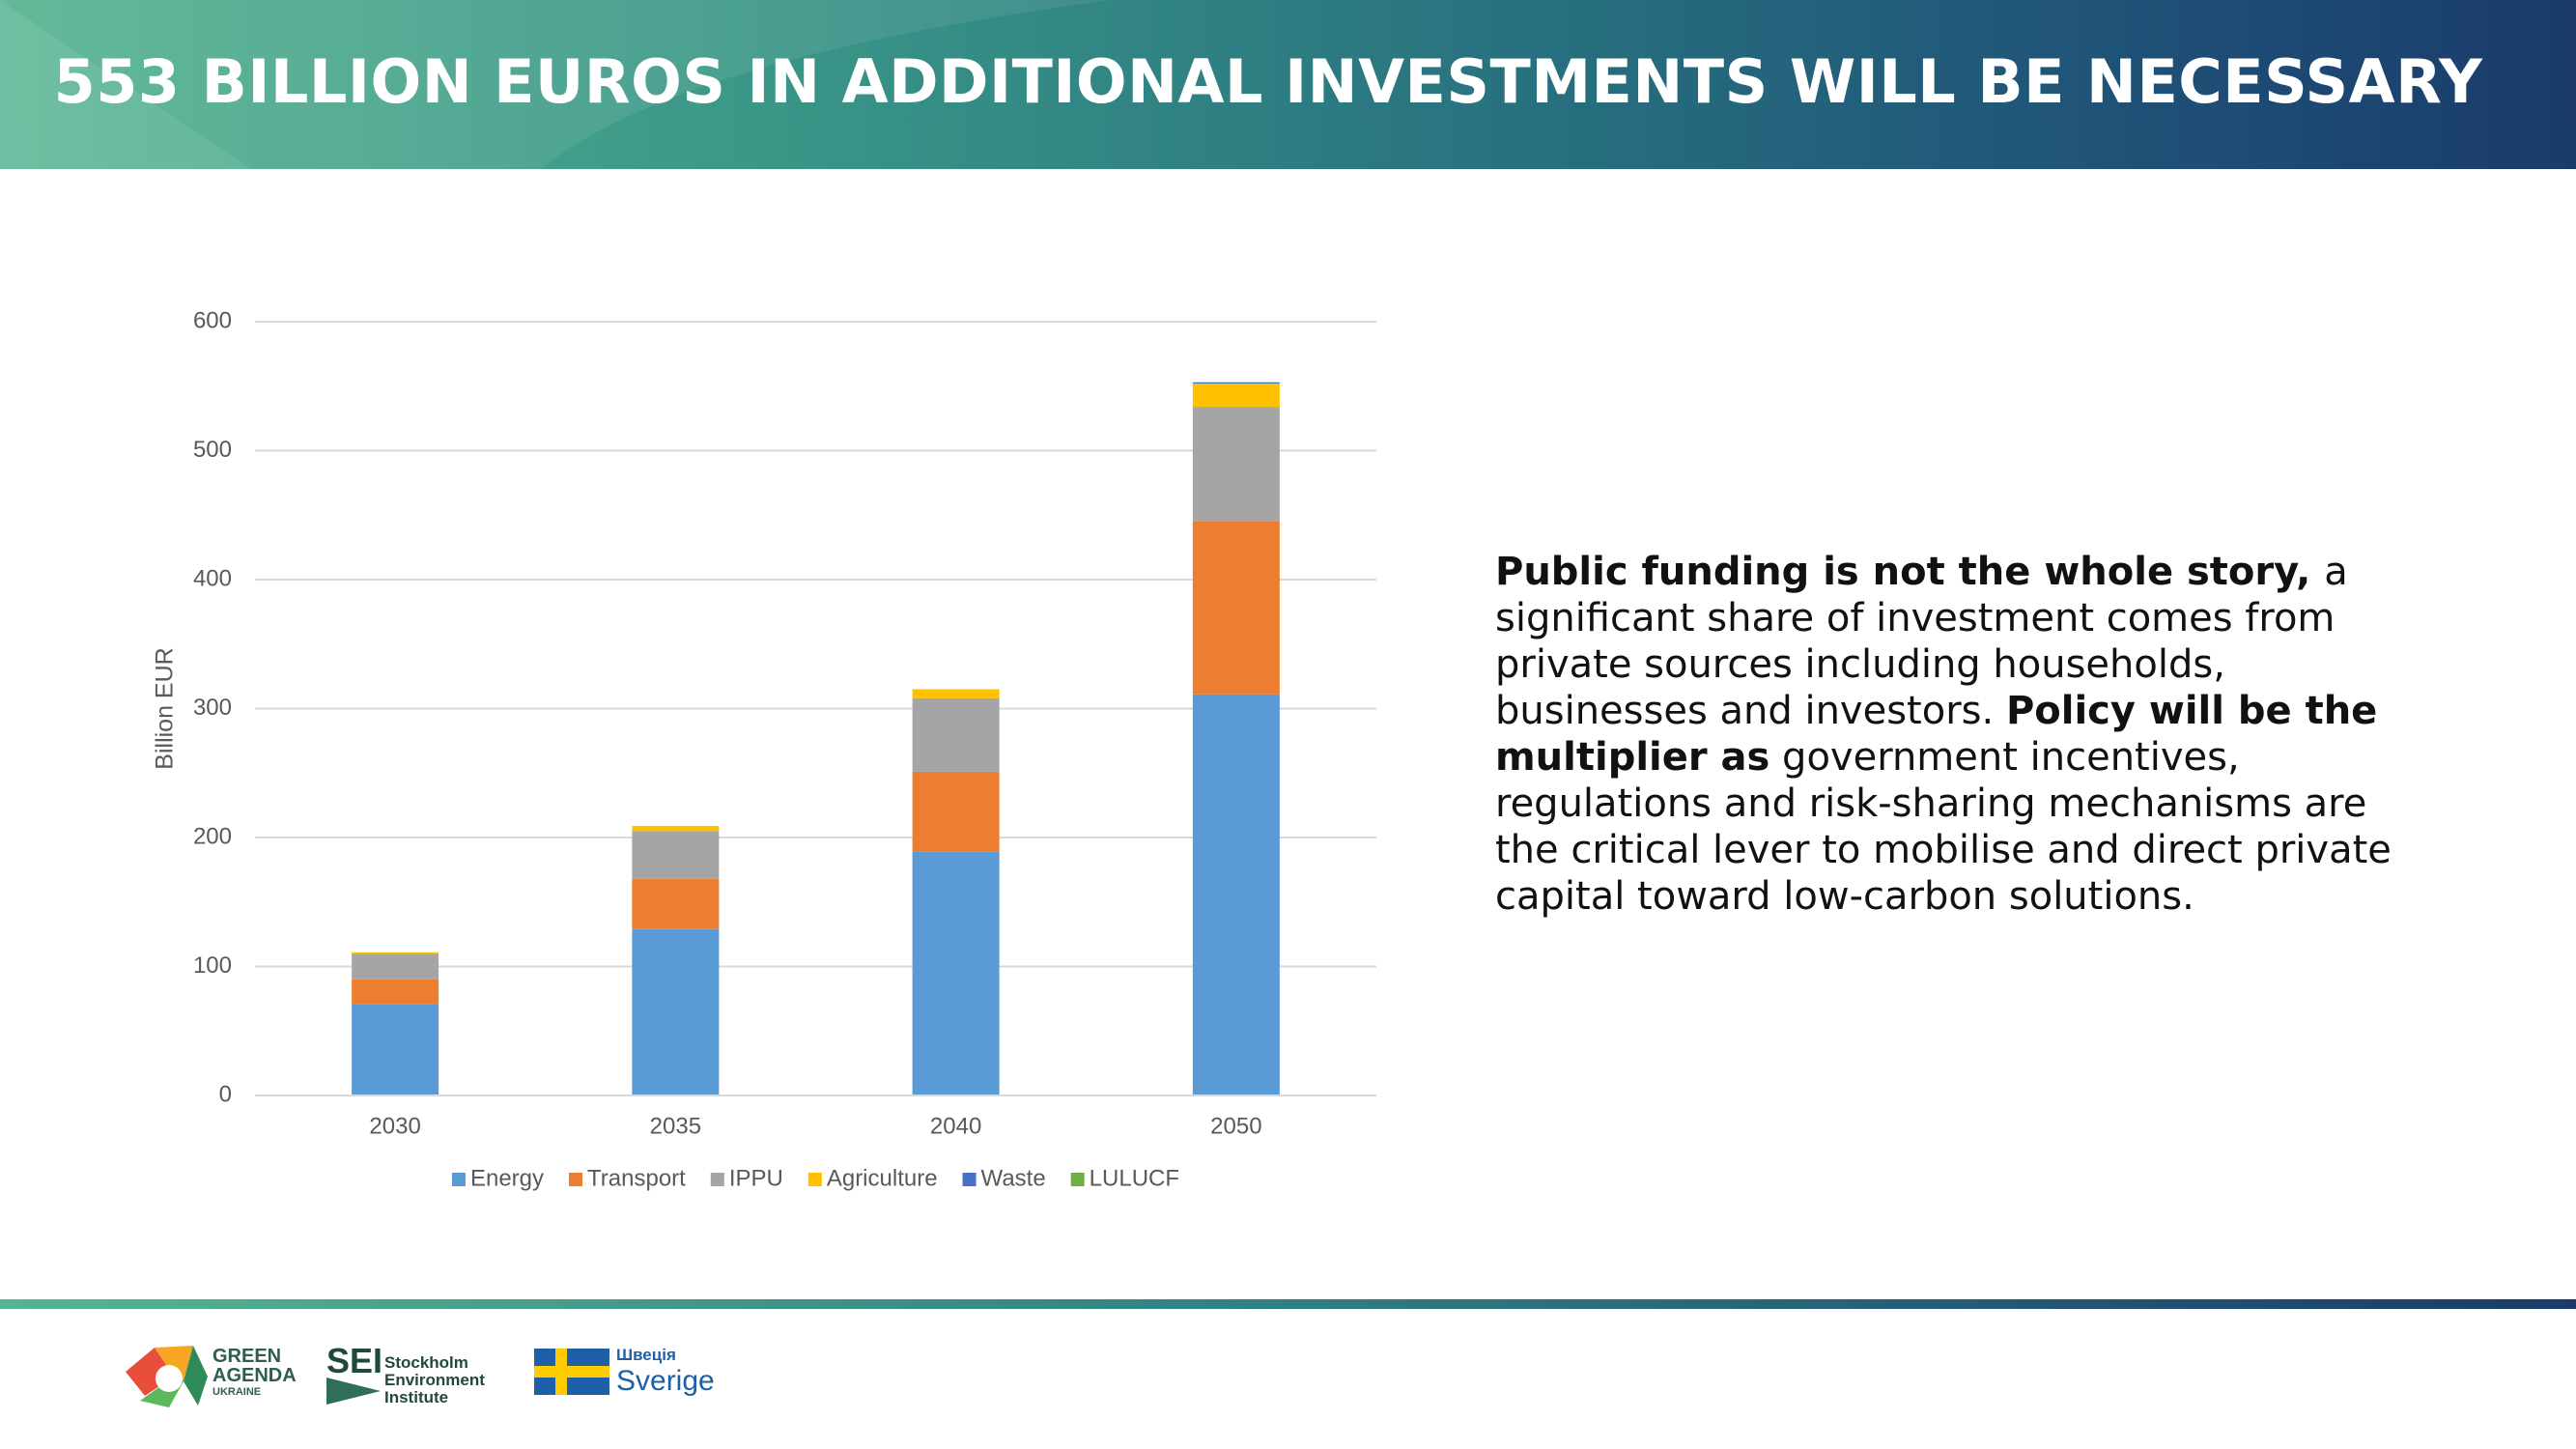 The width and height of the screenshot is (2576, 1449). What do you see at coordinates (165, 708) in the screenshot?
I see `y-axis-label: Billion EUR` at bounding box center [165, 708].